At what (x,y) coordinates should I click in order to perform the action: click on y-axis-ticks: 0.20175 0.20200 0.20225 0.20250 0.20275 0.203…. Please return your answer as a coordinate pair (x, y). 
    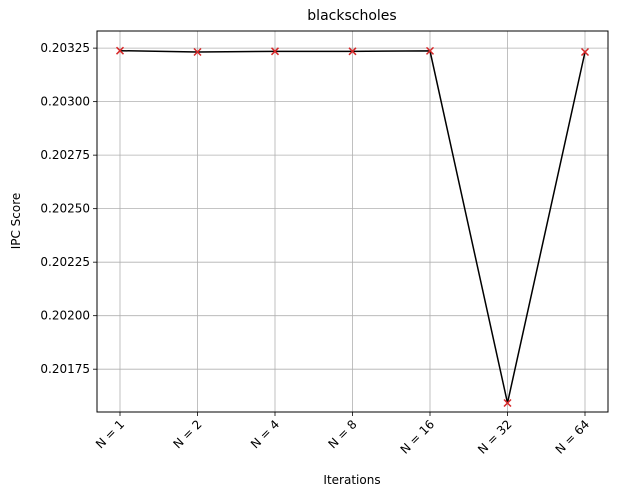
    Looking at the image, I should click on (68, 208).